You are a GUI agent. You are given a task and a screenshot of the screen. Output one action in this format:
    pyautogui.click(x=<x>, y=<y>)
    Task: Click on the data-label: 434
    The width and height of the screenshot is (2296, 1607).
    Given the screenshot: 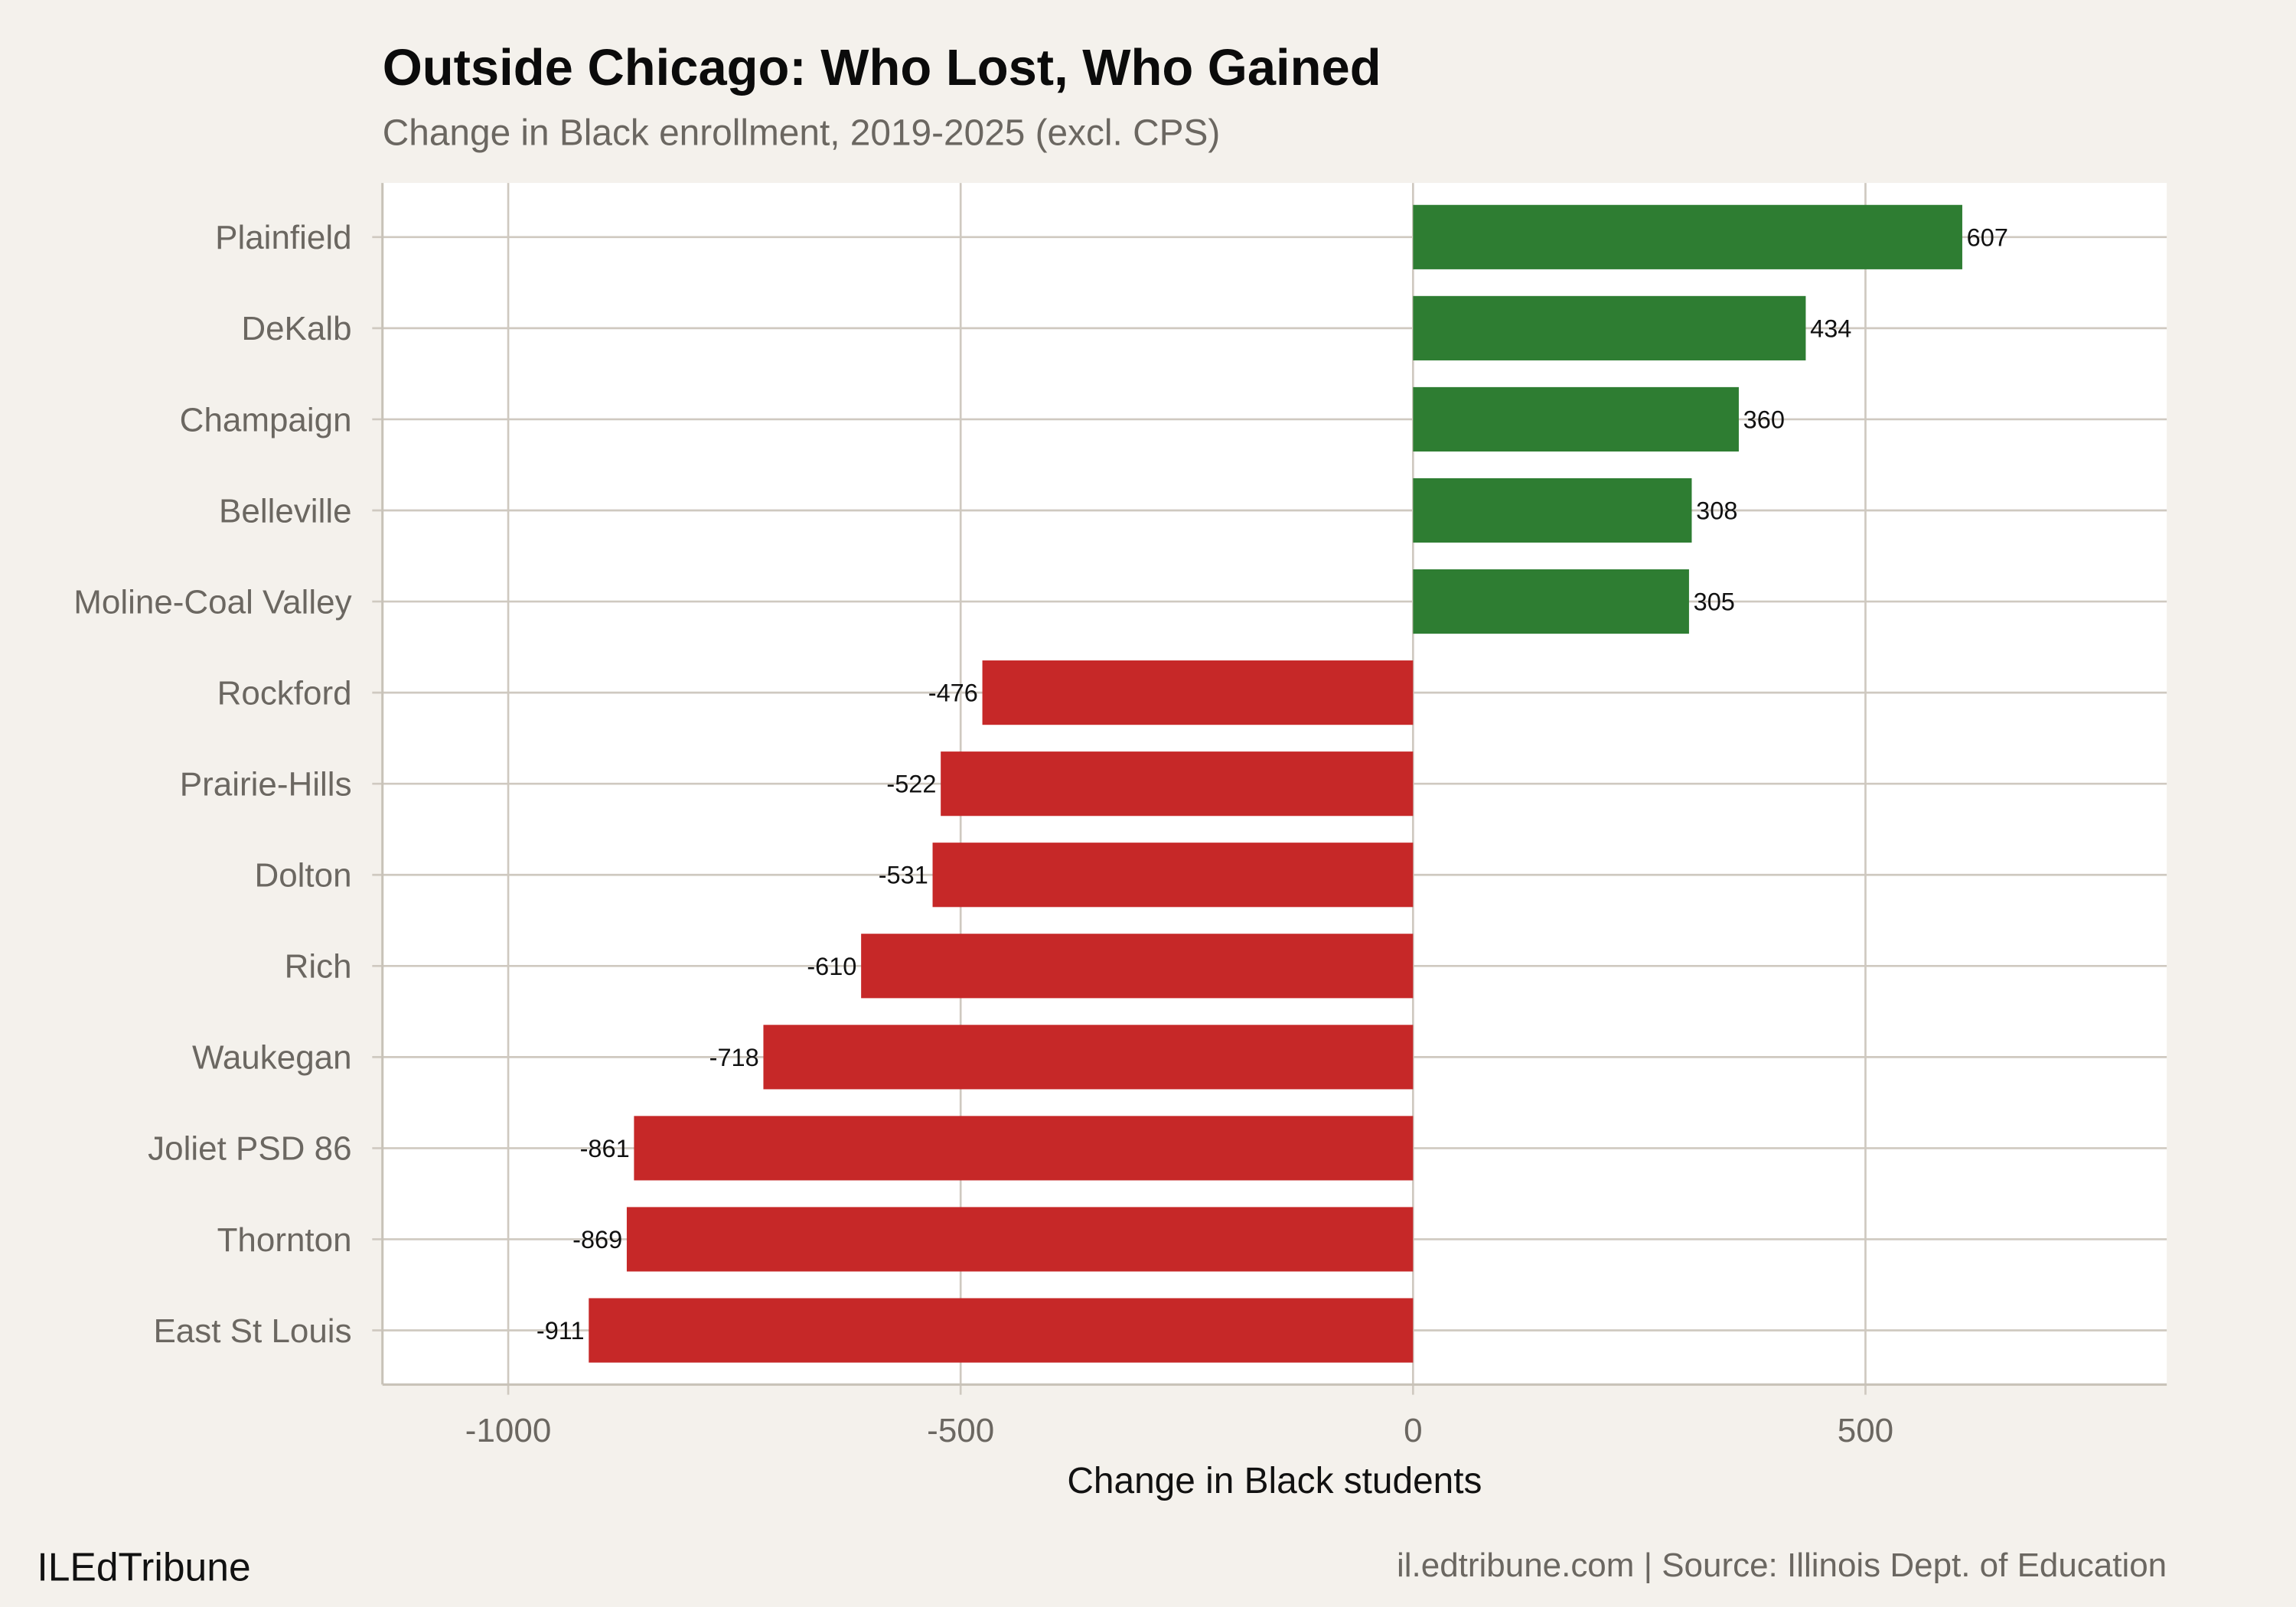 What is the action you would take?
    pyautogui.click(x=1830, y=328)
    